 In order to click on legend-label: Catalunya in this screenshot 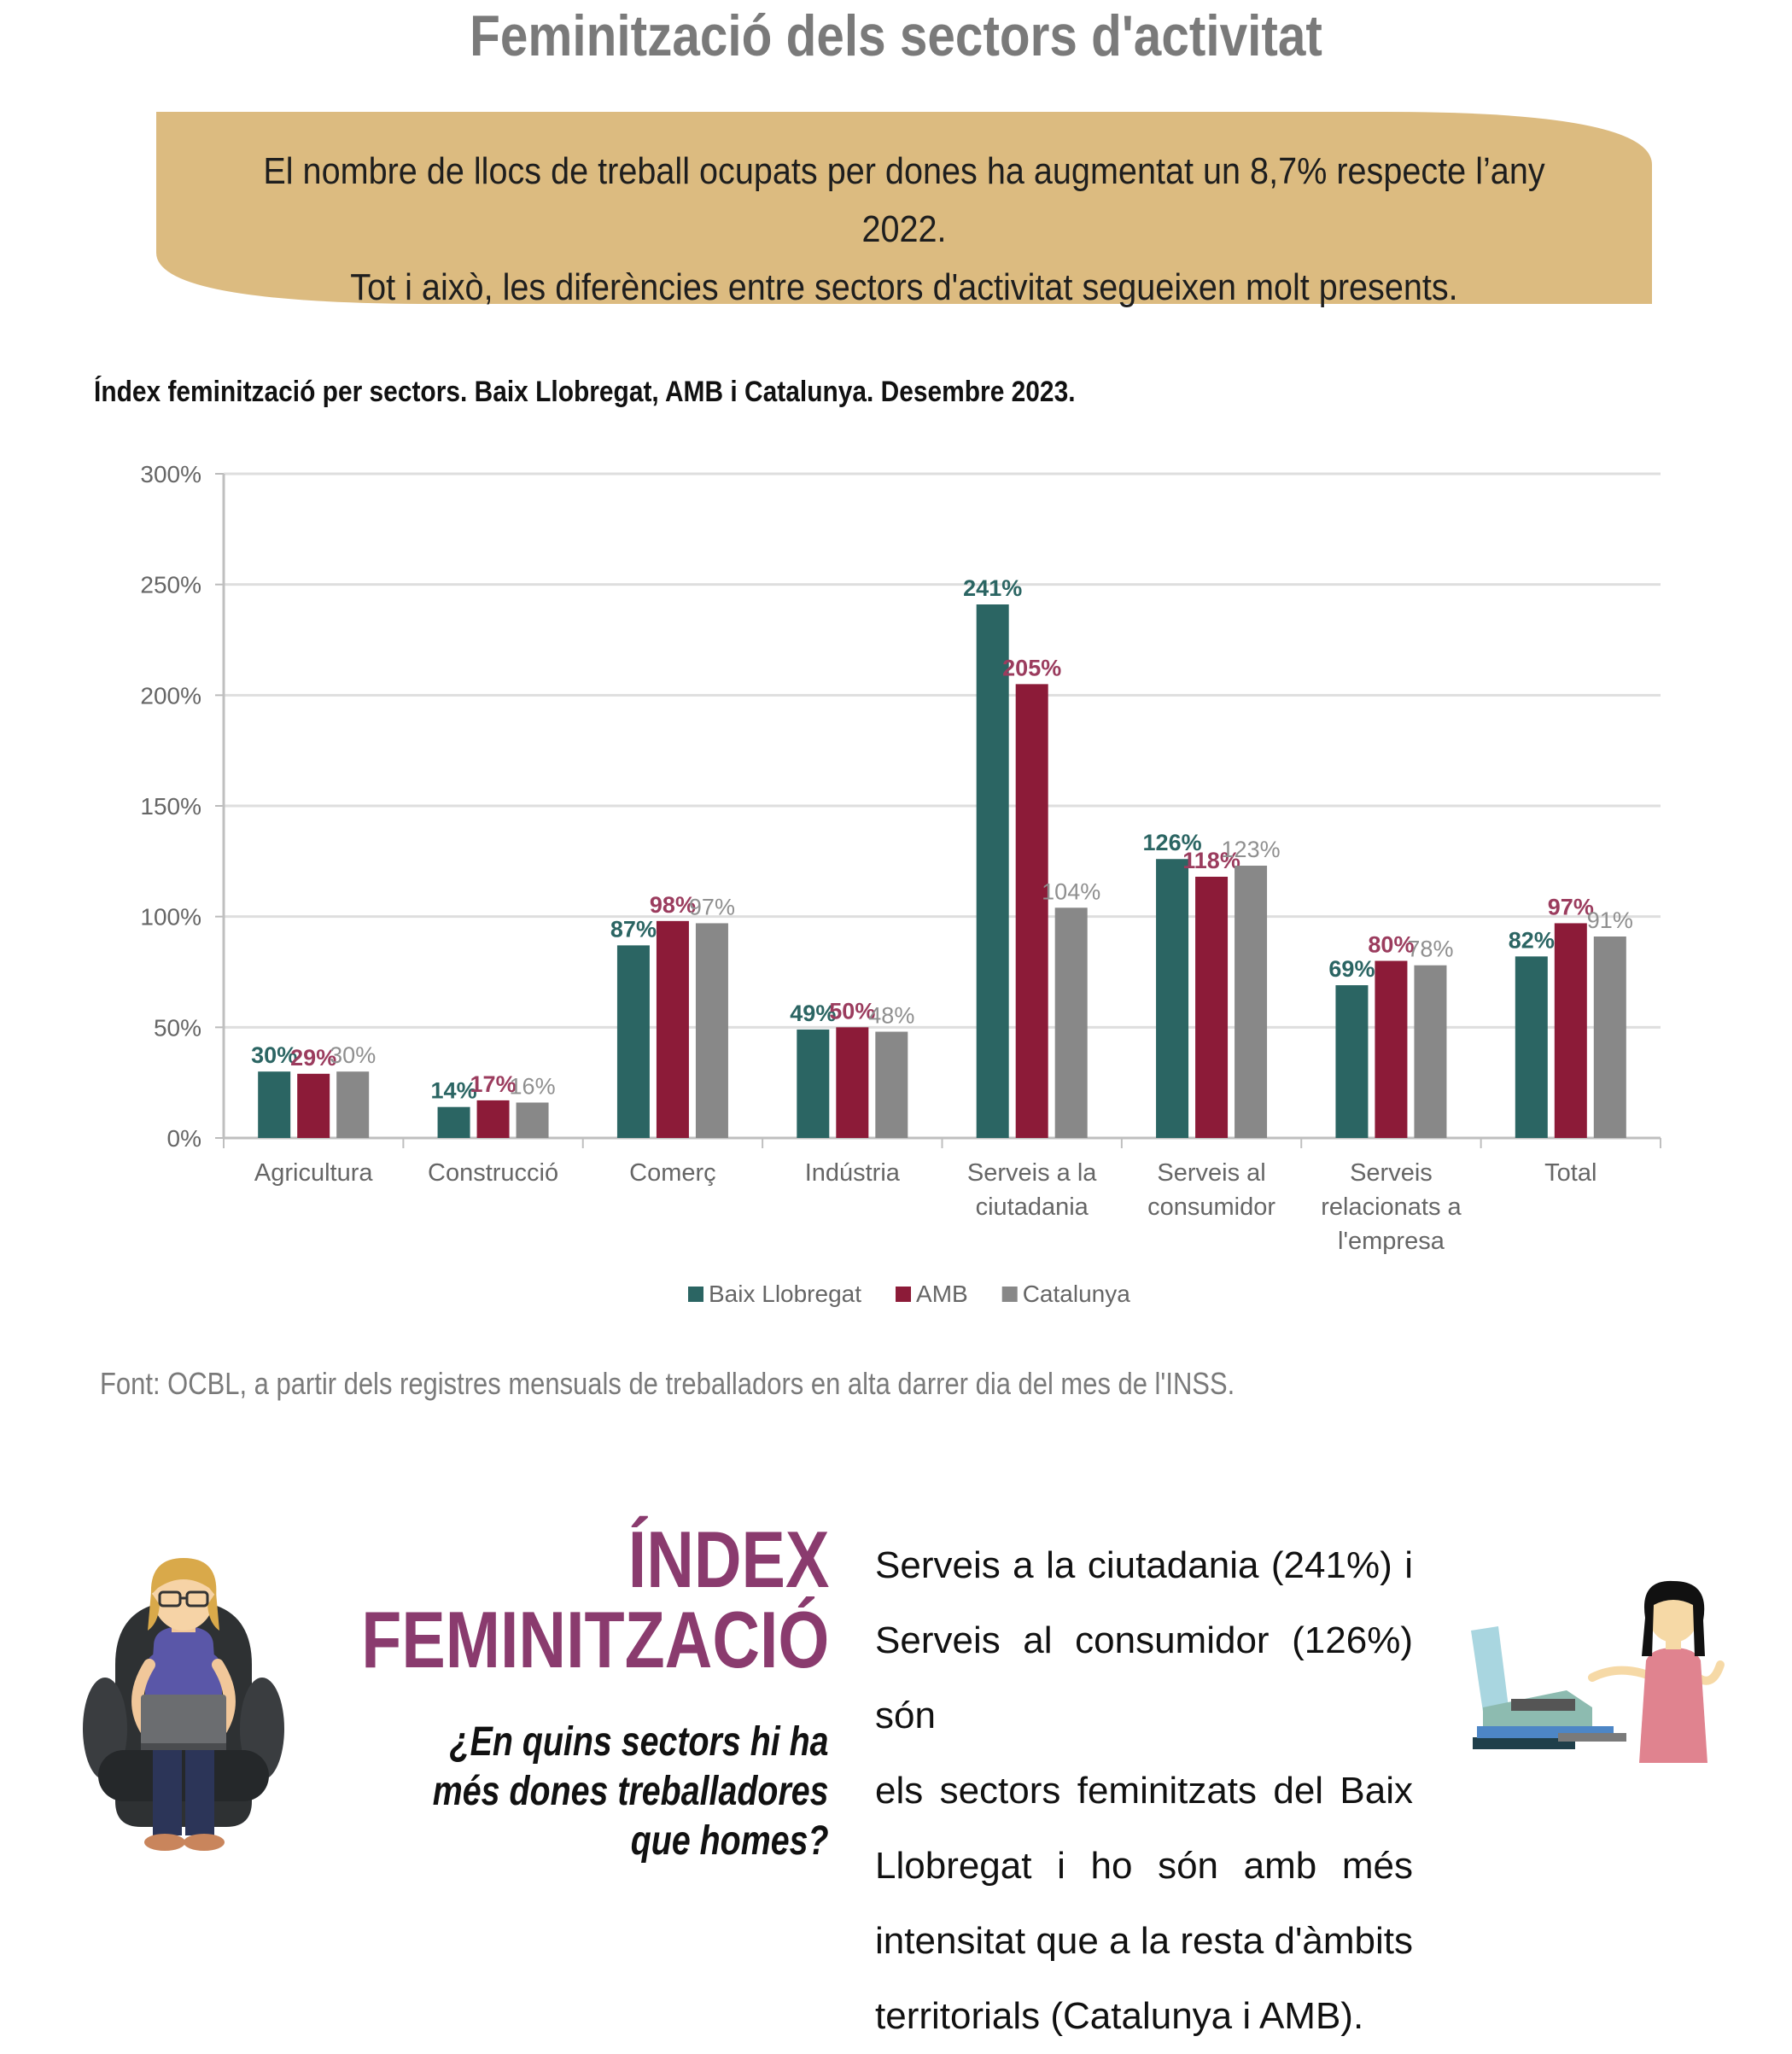, I will do `click(1077, 1294)`.